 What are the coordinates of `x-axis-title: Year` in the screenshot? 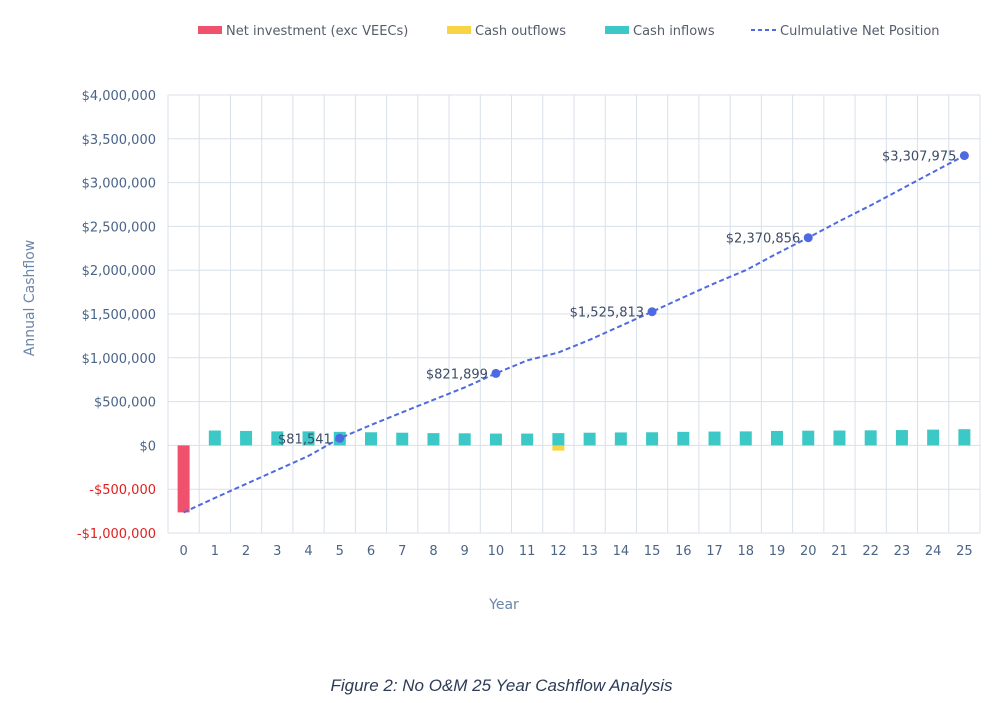 It's located at (503, 605).